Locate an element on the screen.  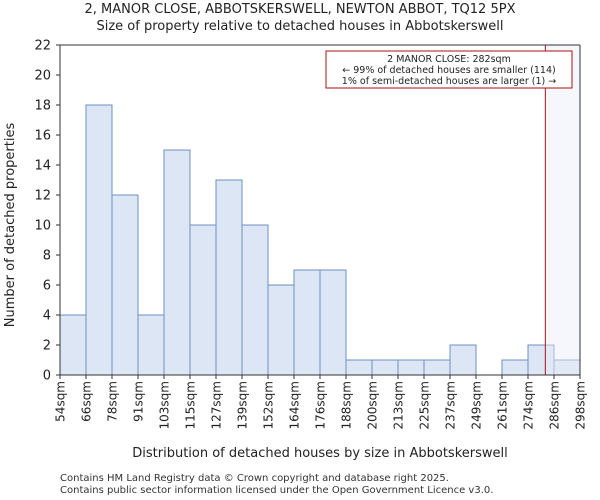
annotation-line-1: 2 MANOR CLOSE: 282sqm is located at coordinates (449, 59).